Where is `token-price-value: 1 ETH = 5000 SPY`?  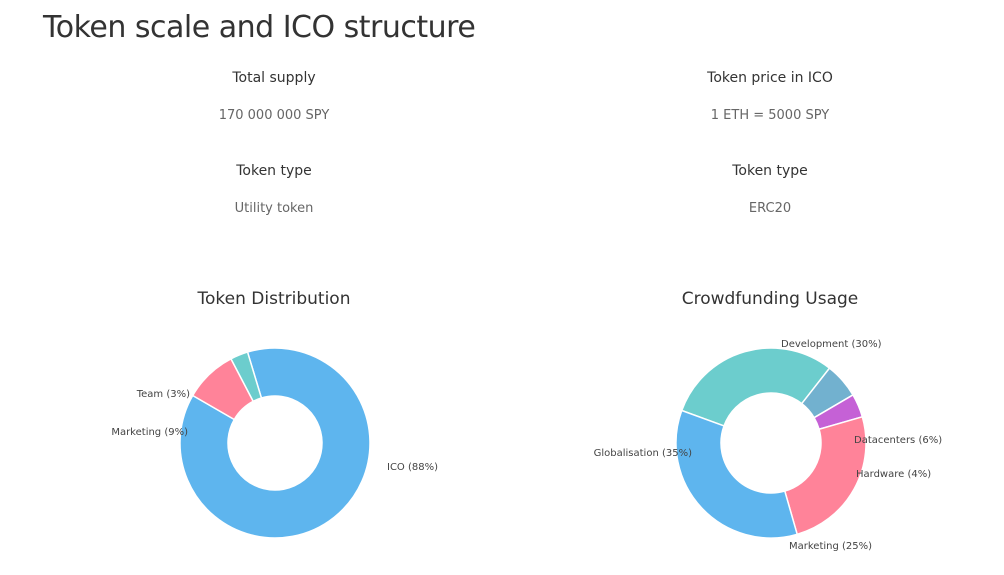 token-price-value: 1 ETH = 5000 SPY is located at coordinates (770, 115).